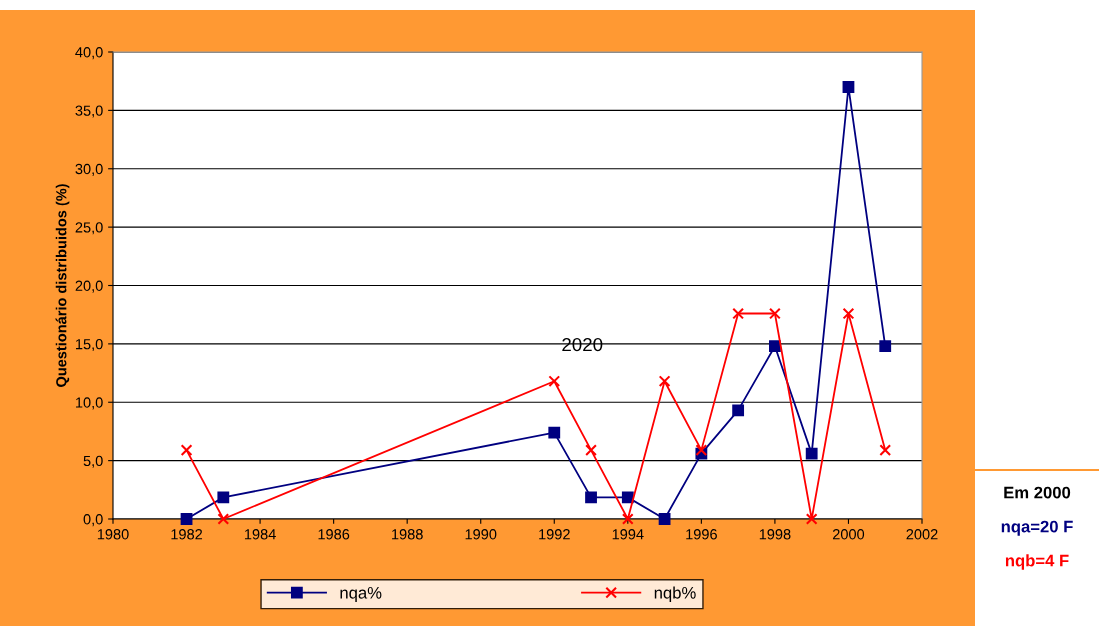  Describe the element at coordinates (113, 534) in the screenshot. I see `x-tick-label: 1980` at that location.